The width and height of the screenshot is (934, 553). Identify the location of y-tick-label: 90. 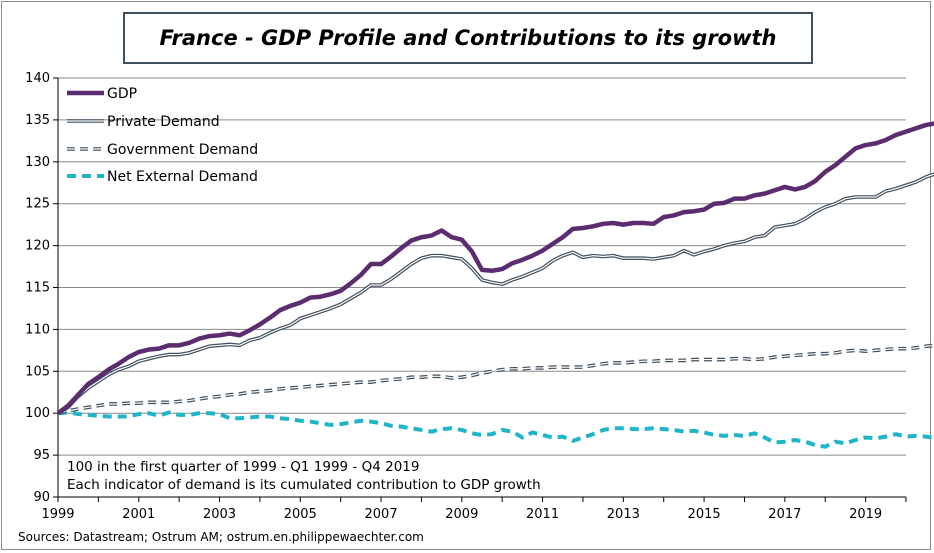
(41, 497).